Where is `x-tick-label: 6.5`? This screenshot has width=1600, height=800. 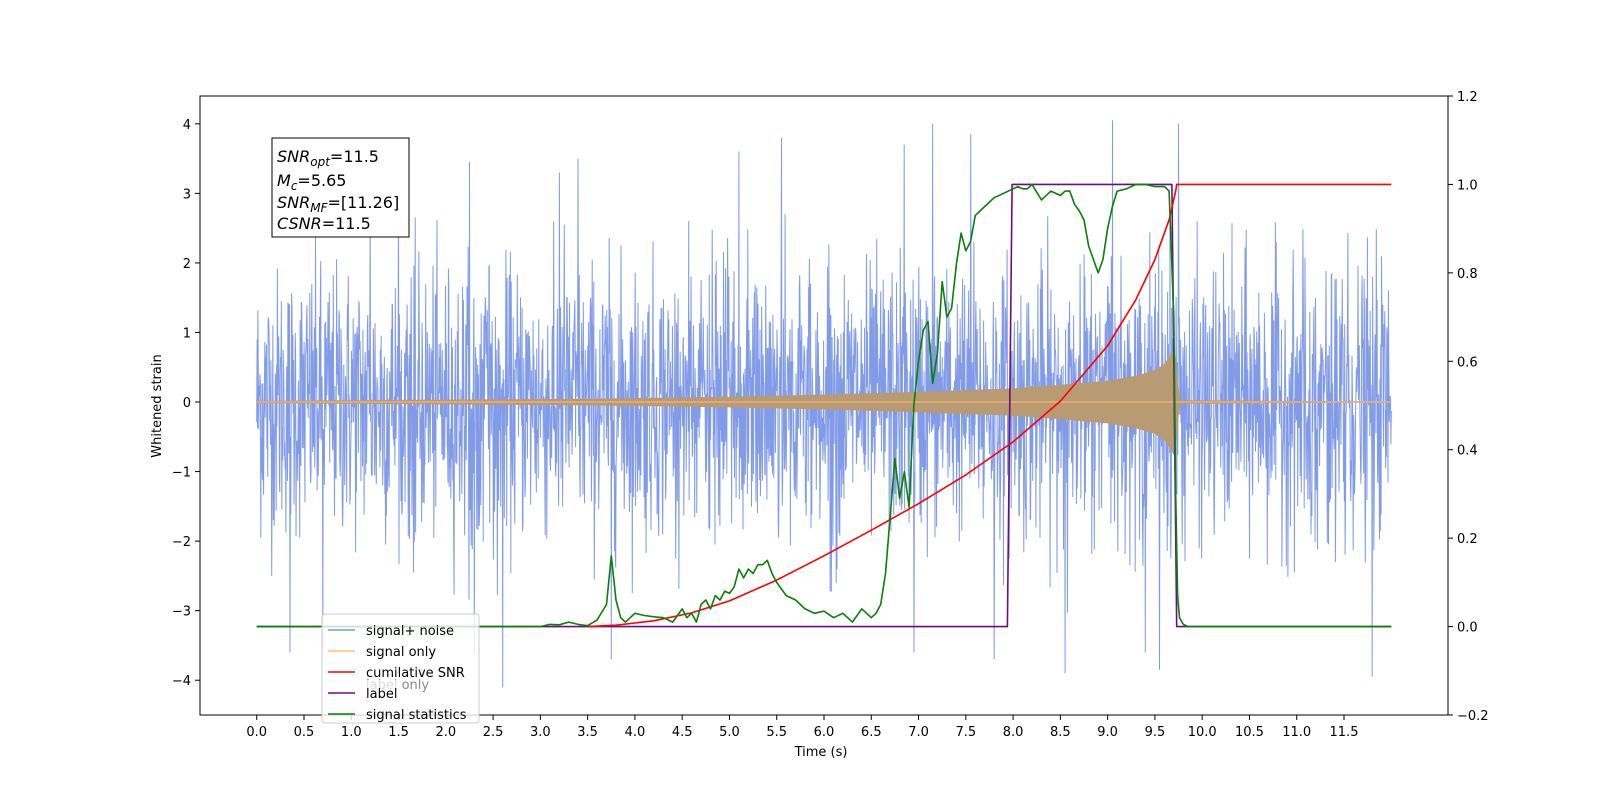 x-tick-label: 6.5 is located at coordinates (871, 732).